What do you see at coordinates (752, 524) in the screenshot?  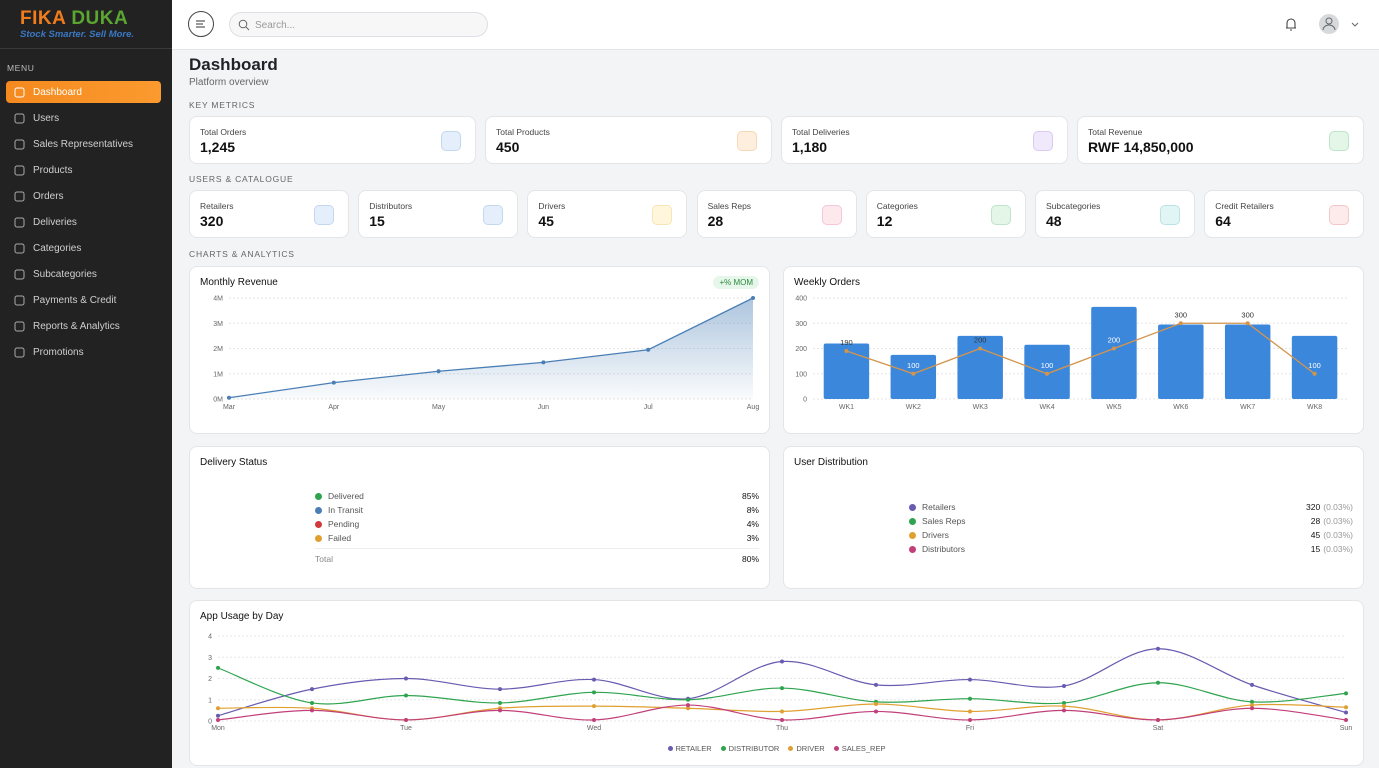 I see `list-value: 4%` at bounding box center [752, 524].